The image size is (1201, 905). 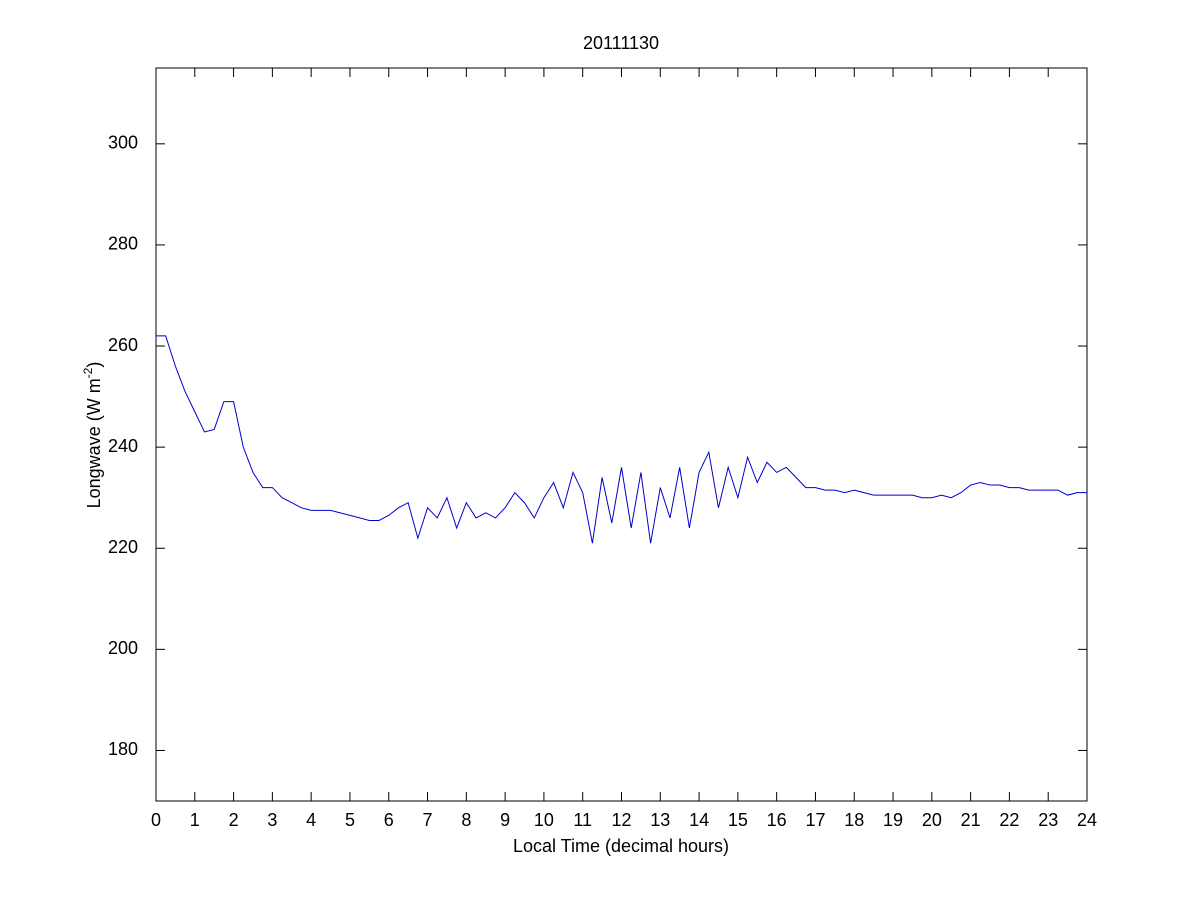 What do you see at coordinates (389, 820) in the screenshot?
I see `x-tick-label: 6` at bounding box center [389, 820].